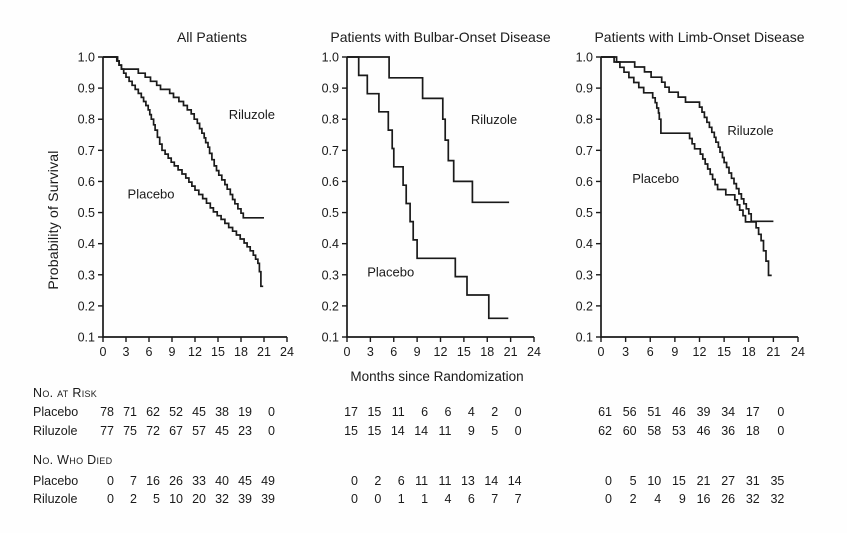  Describe the element at coordinates (728, 412) in the screenshot. I see `at-risk-placebo-value: 34` at that location.